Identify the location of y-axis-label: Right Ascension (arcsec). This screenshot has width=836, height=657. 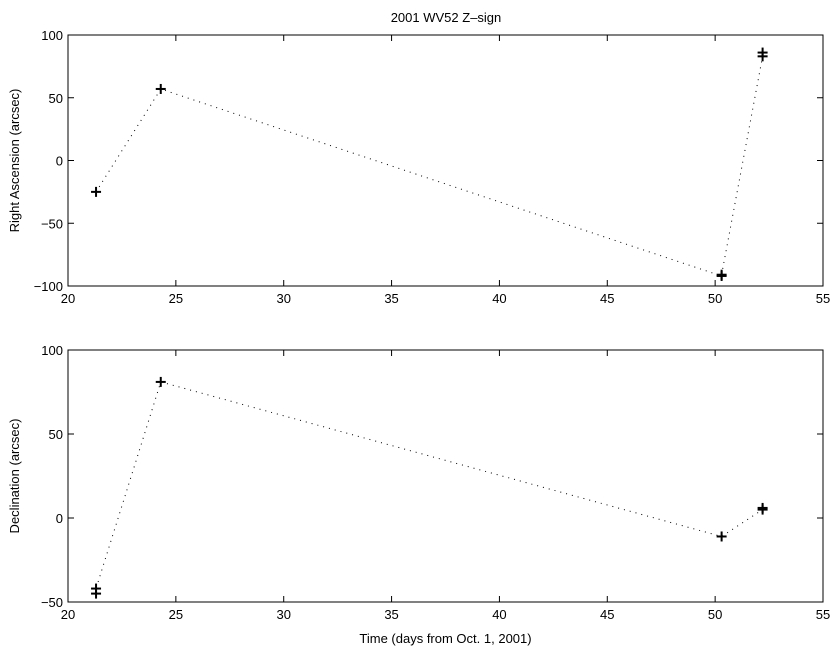
(14, 161).